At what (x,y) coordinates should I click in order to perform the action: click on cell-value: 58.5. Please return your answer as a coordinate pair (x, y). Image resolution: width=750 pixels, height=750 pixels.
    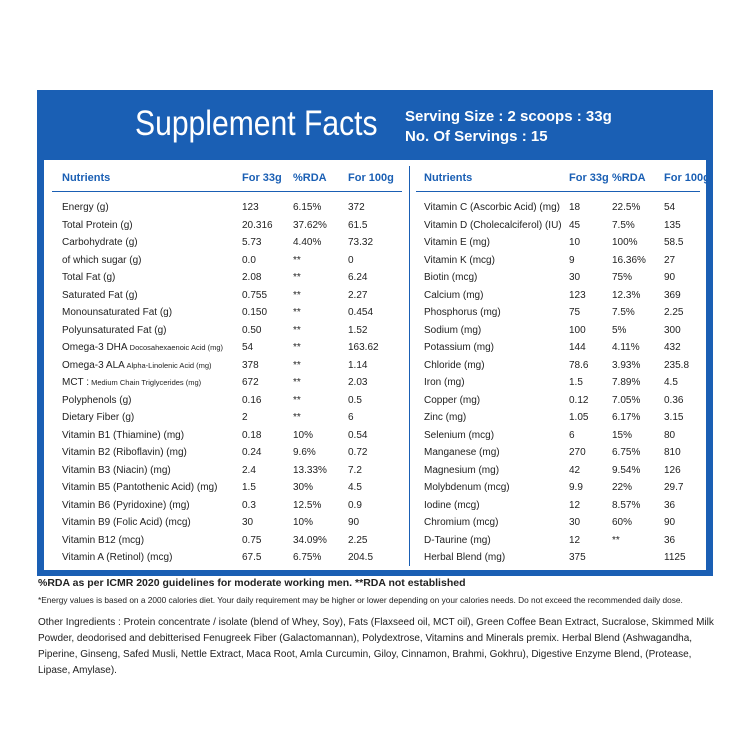
    Looking at the image, I should click on (674, 242).